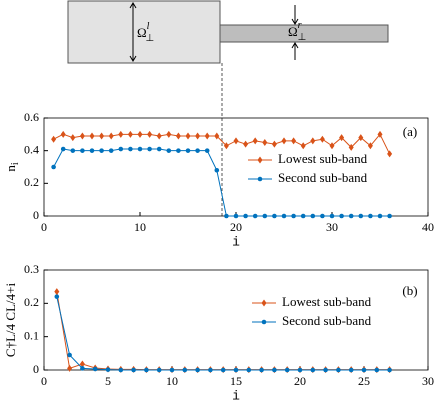 The width and height of the screenshot is (436, 409). I want to click on x-tick-label: 30, so click(332, 227).